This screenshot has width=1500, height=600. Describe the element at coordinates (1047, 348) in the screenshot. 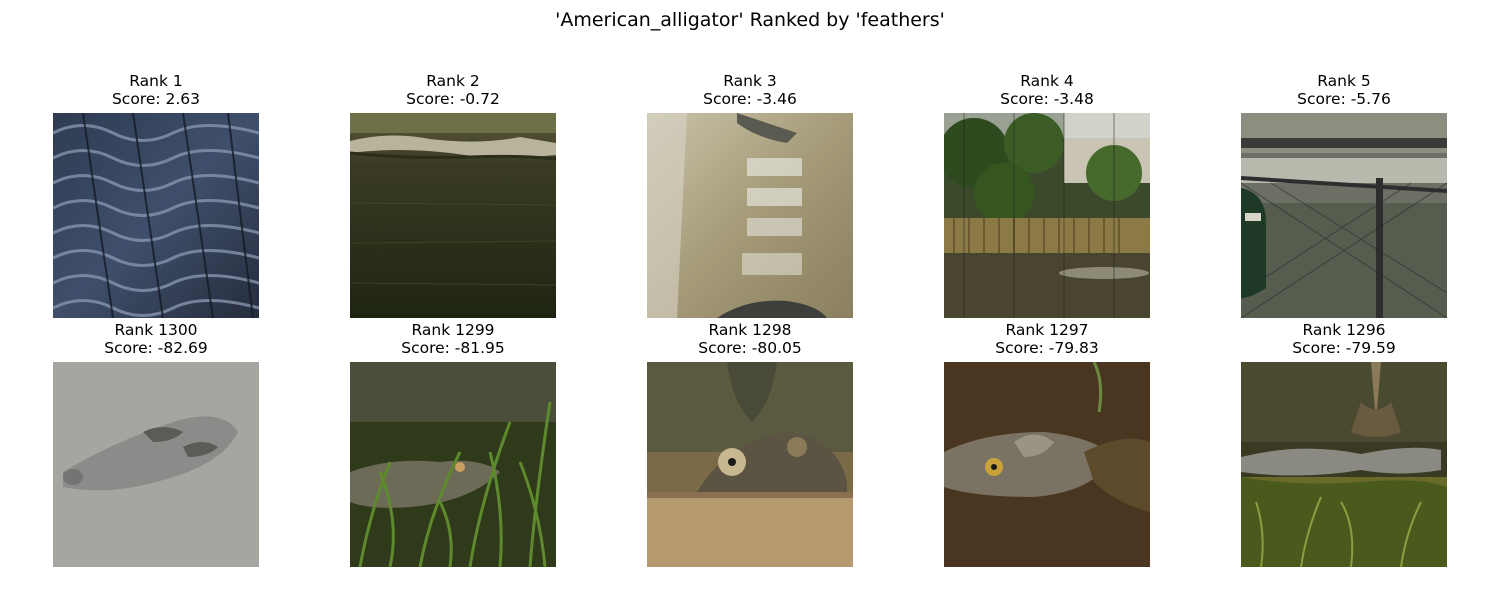

I see `score-label: Score: -79.83` at that location.